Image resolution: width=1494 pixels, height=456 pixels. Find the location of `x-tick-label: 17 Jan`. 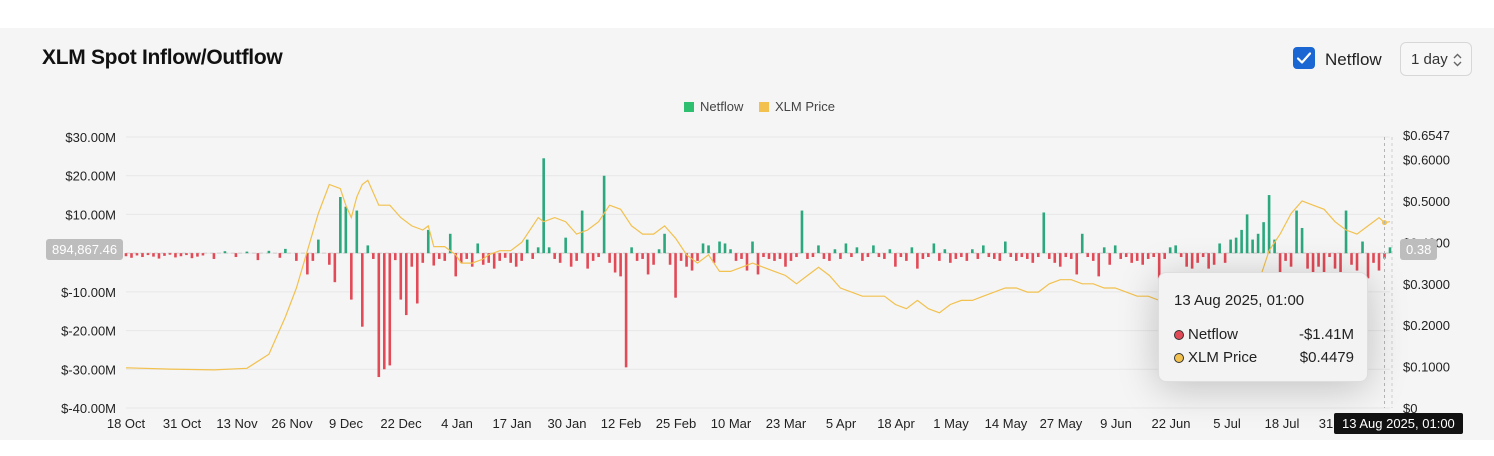

x-tick-label: 17 Jan is located at coordinates (511, 423).